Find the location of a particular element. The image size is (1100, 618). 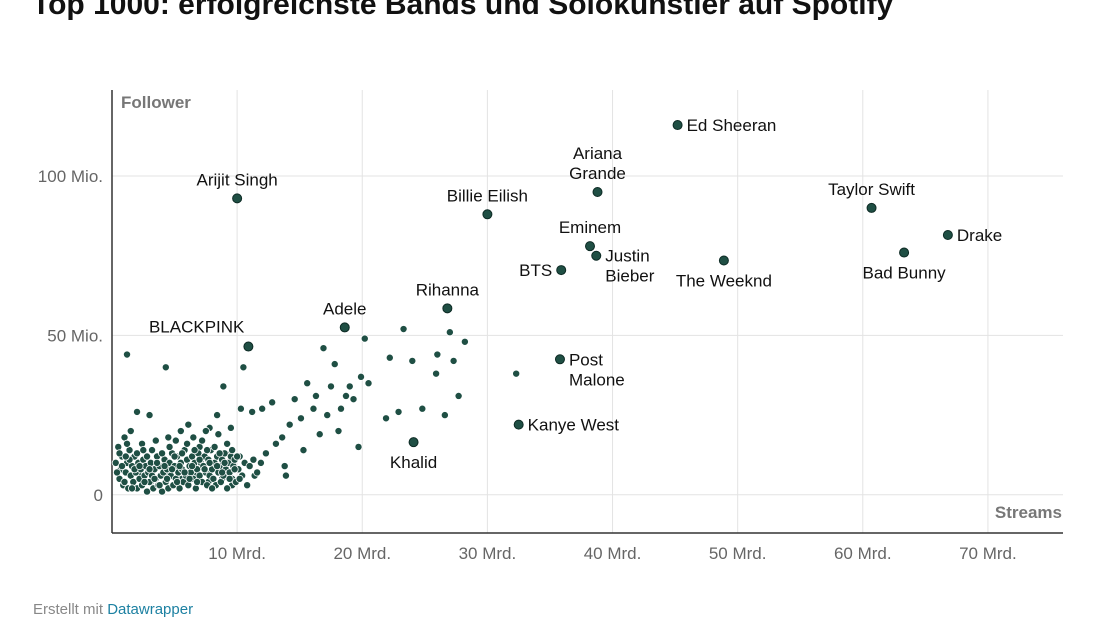

point-label: BLACKPINK is located at coordinates (197, 327).